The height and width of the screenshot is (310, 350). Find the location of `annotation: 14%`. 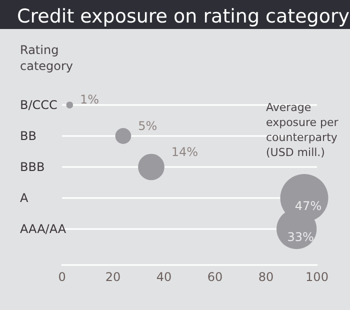

annotation: 14% is located at coordinates (184, 151).